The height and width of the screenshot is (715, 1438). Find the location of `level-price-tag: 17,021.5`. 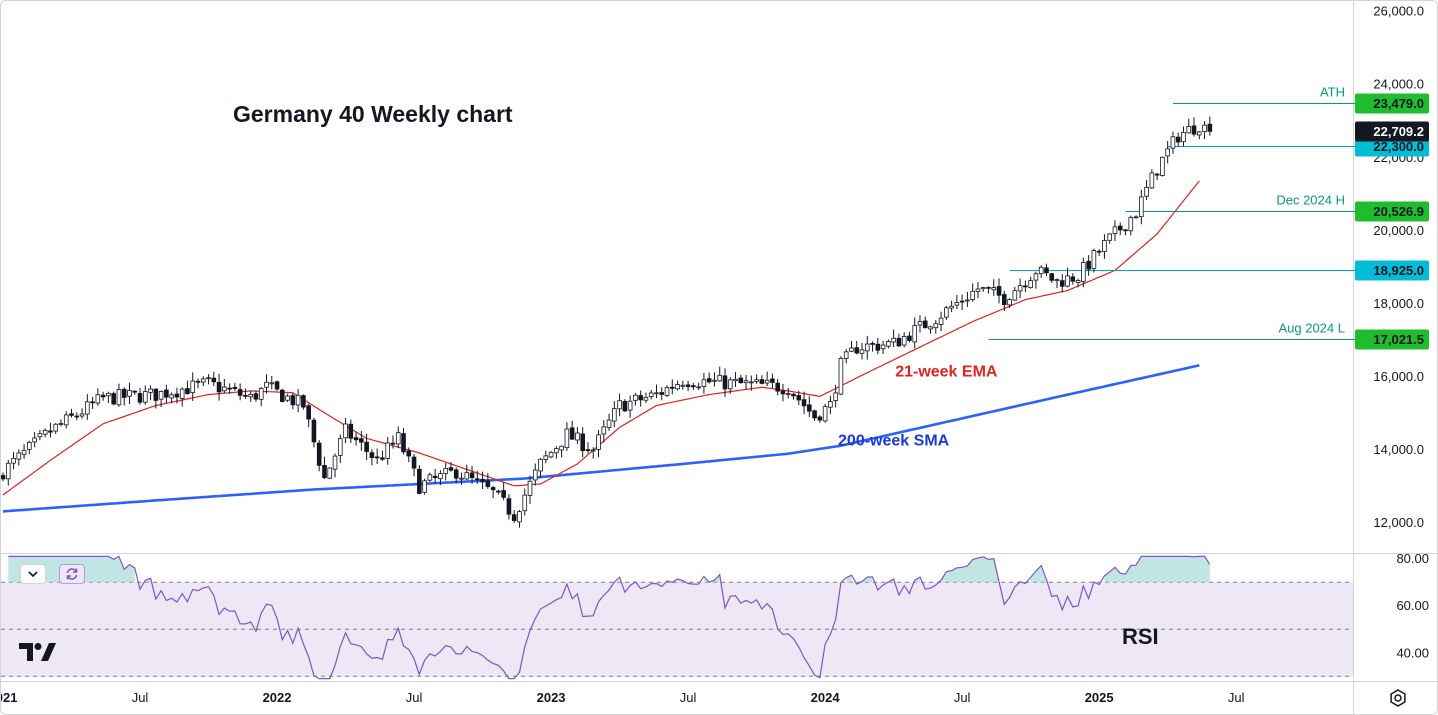

level-price-tag: 17,021.5 is located at coordinates (1392, 339).